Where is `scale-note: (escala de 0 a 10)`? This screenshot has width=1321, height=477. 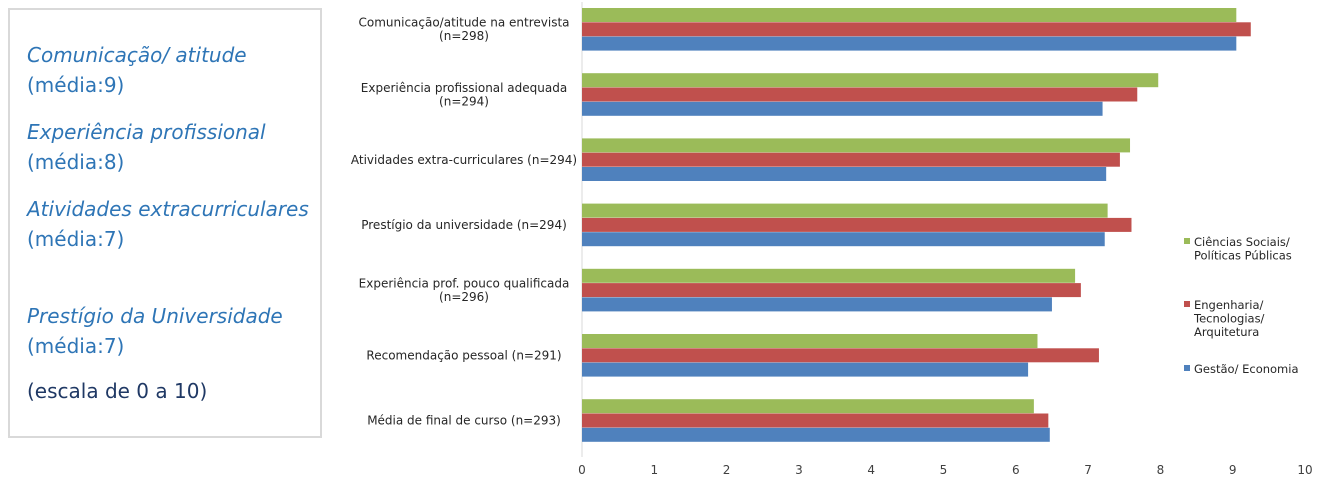
scale-note: (escala de 0 a 10) is located at coordinates (117, 391).